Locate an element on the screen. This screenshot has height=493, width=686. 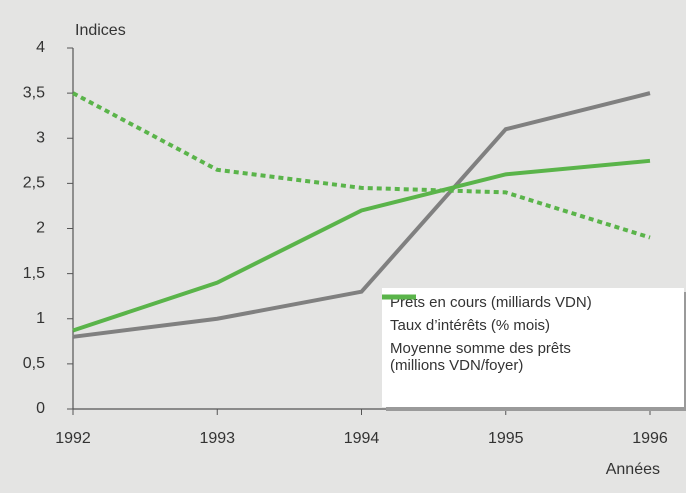
legend-item: Taux d’intérêts (% mois) is located at coordinates (529, 314).